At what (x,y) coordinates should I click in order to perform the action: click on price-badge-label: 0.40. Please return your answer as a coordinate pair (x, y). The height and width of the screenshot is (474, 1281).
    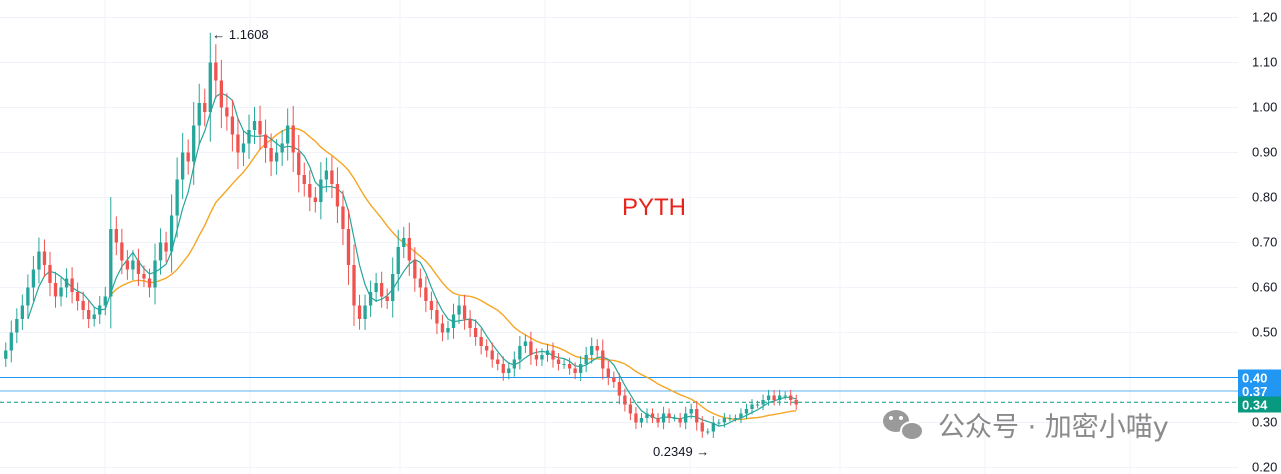
    Looking at the image, I should click on (1254, 378).